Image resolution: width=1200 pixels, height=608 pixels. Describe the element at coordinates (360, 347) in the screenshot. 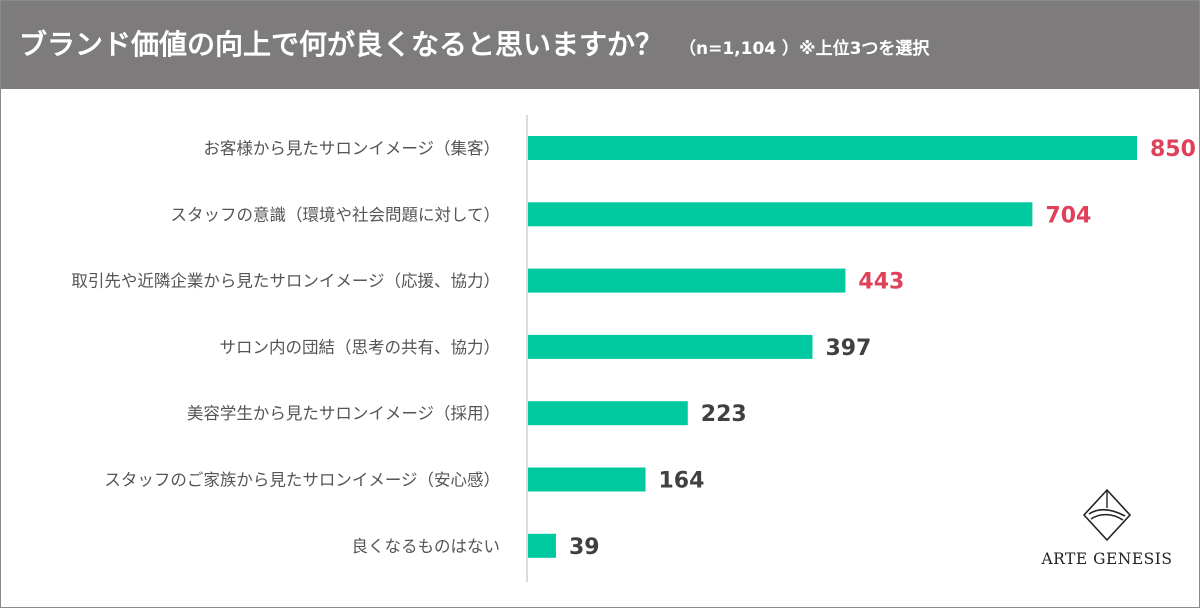

I see `category-label: サロン内の団結（思考の共有、協力）` at that location.